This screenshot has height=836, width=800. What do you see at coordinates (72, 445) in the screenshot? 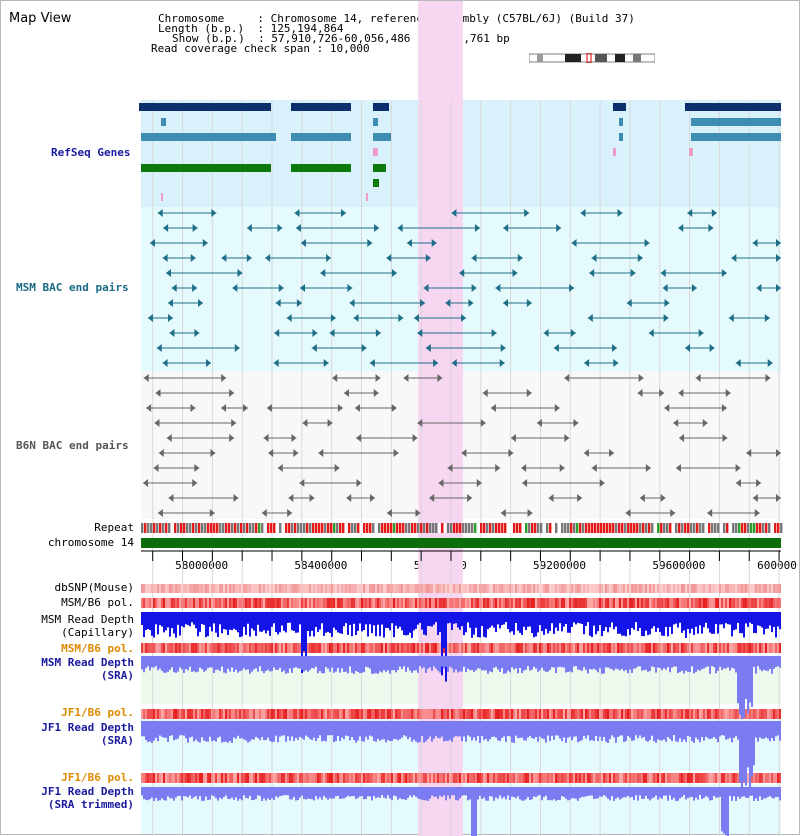
I see `track-label-b6n-bac: B6N BAC end pairs` at bounding box center [72, 445].